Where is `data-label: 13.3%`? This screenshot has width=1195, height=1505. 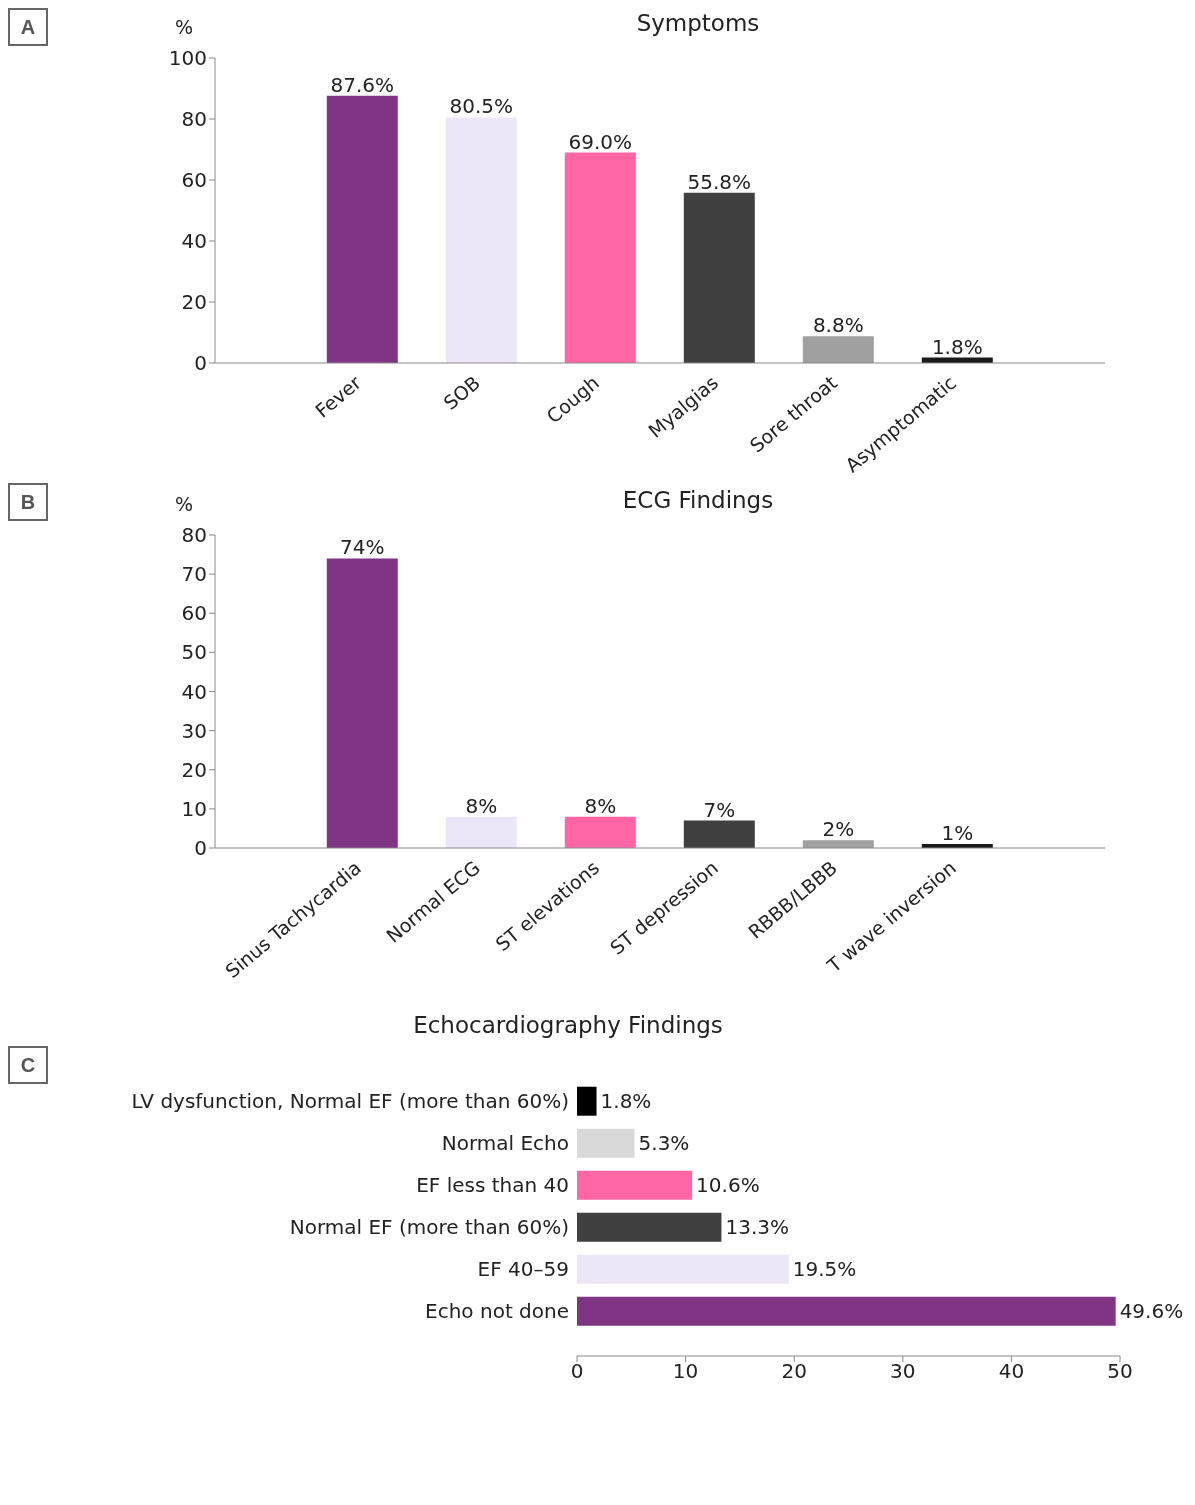 data-label: 13.3% is located at coordinates (757, 1227).